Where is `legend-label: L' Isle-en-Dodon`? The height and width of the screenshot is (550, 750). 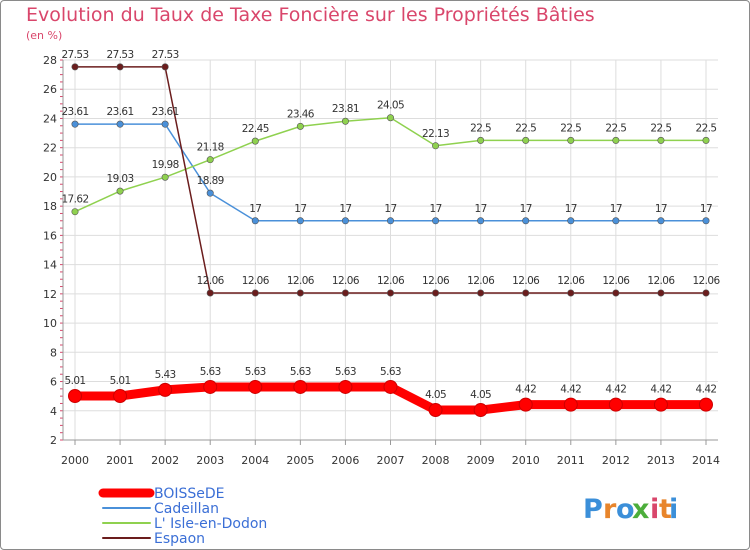
legend-label: L' Isle-en-Dodon is located at coordinates (210, 524).